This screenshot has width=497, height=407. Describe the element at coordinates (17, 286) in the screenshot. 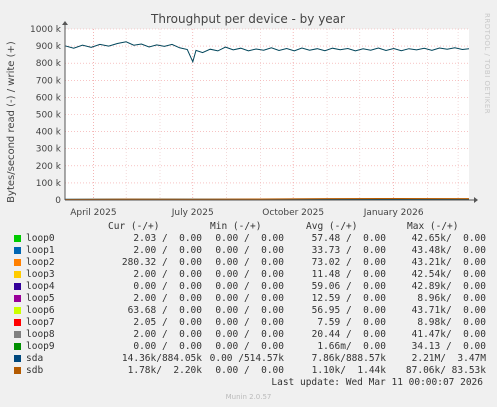

I see `legend-swatch-loop4` at that location.